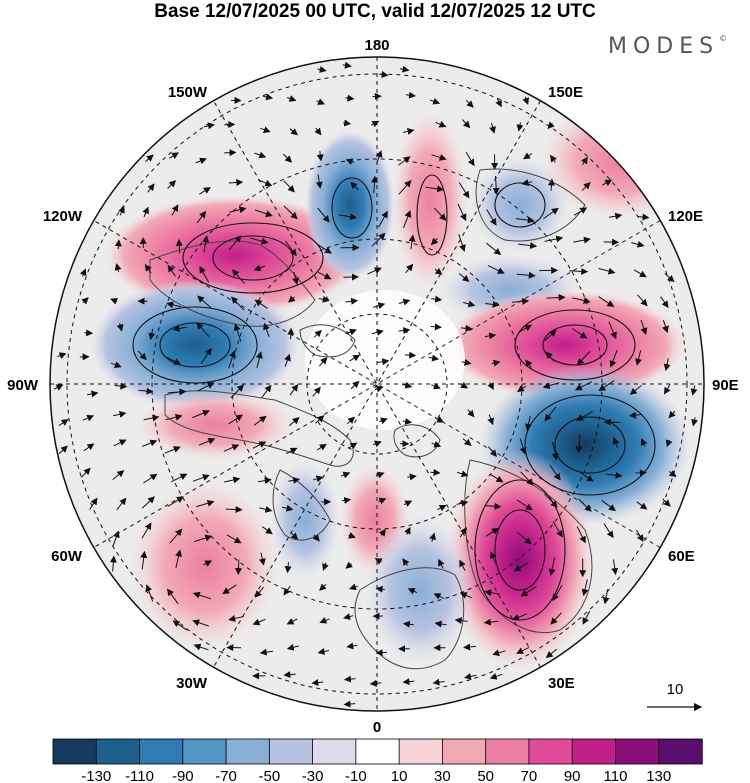 This screenshot has width=750, height=783. Describe the element at coordinates (183, 775) in the screenshot. I see `colorbar-tick-label: -90` at that location.